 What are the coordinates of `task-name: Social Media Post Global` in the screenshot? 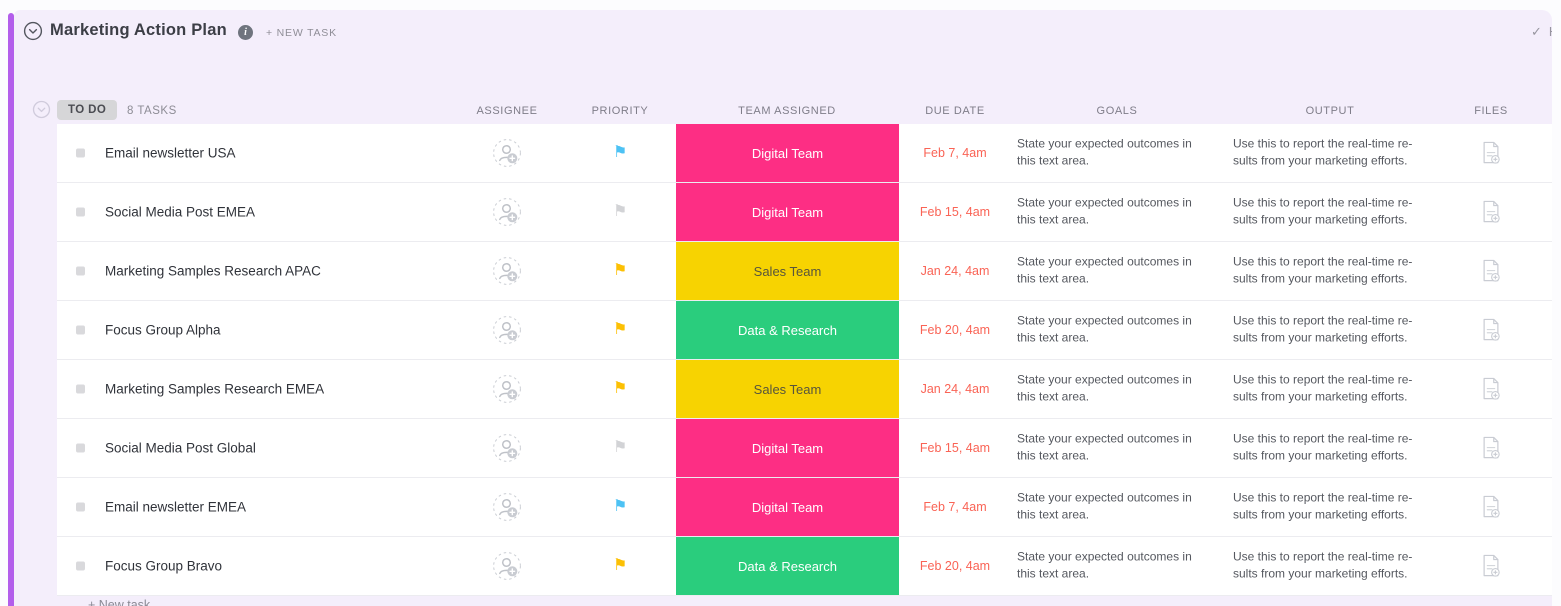 It's located at (180, 448).